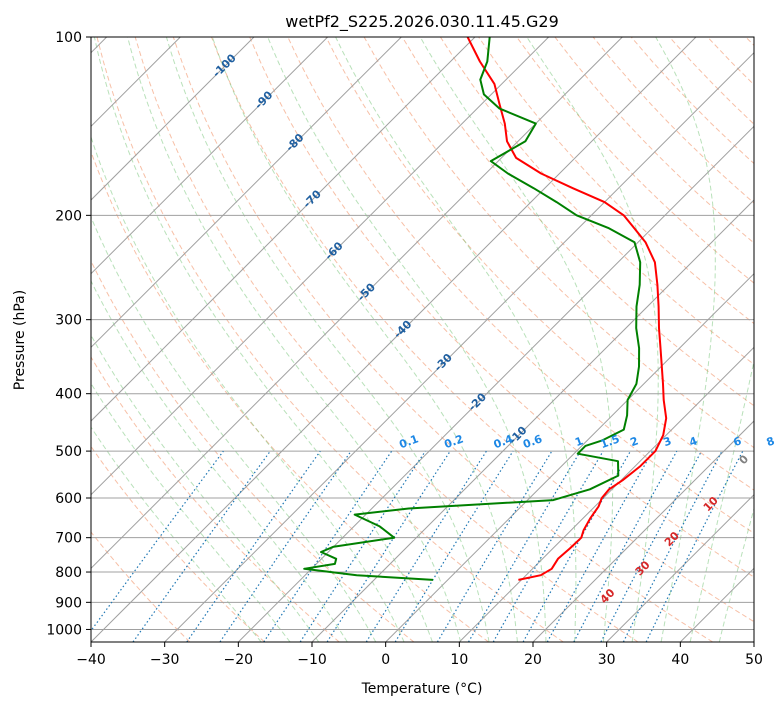 The width and height of the screenshot is (775, 708). I want to click on y-tick-label: 1000, so click(64, 630).